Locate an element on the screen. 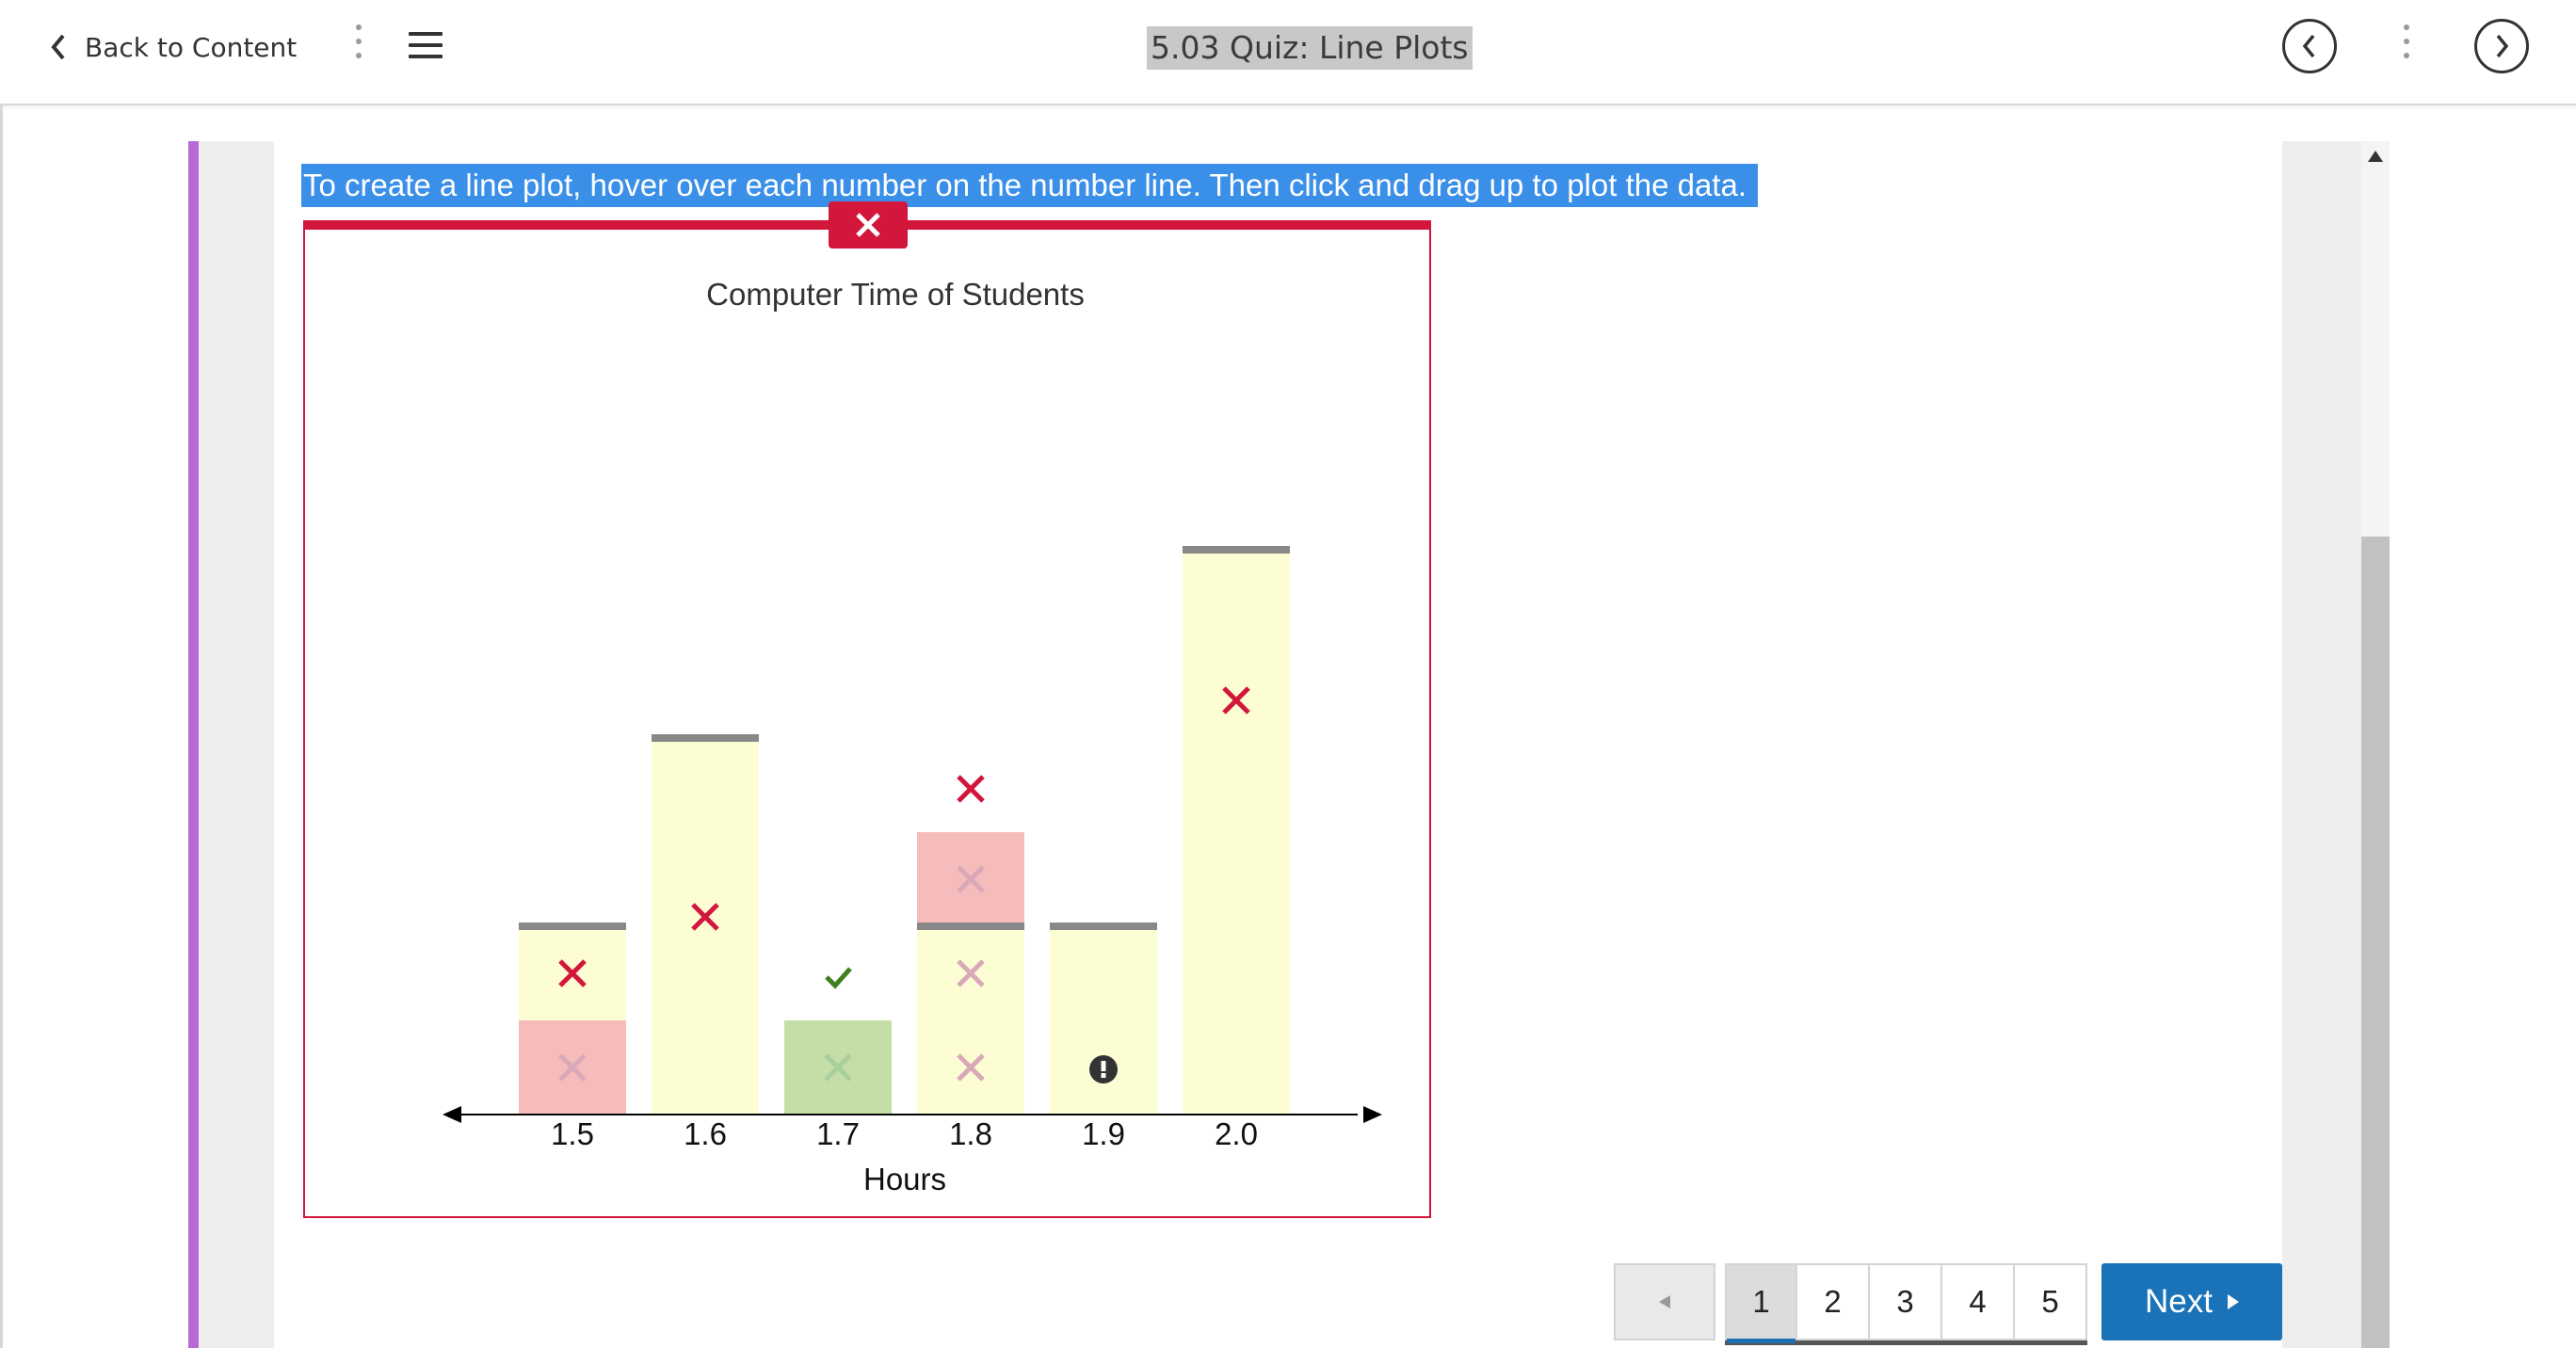 The height and width of the screenshot is (1348, 2576). back-to-content-label: Back to Content is located at coordinates (191, 47).